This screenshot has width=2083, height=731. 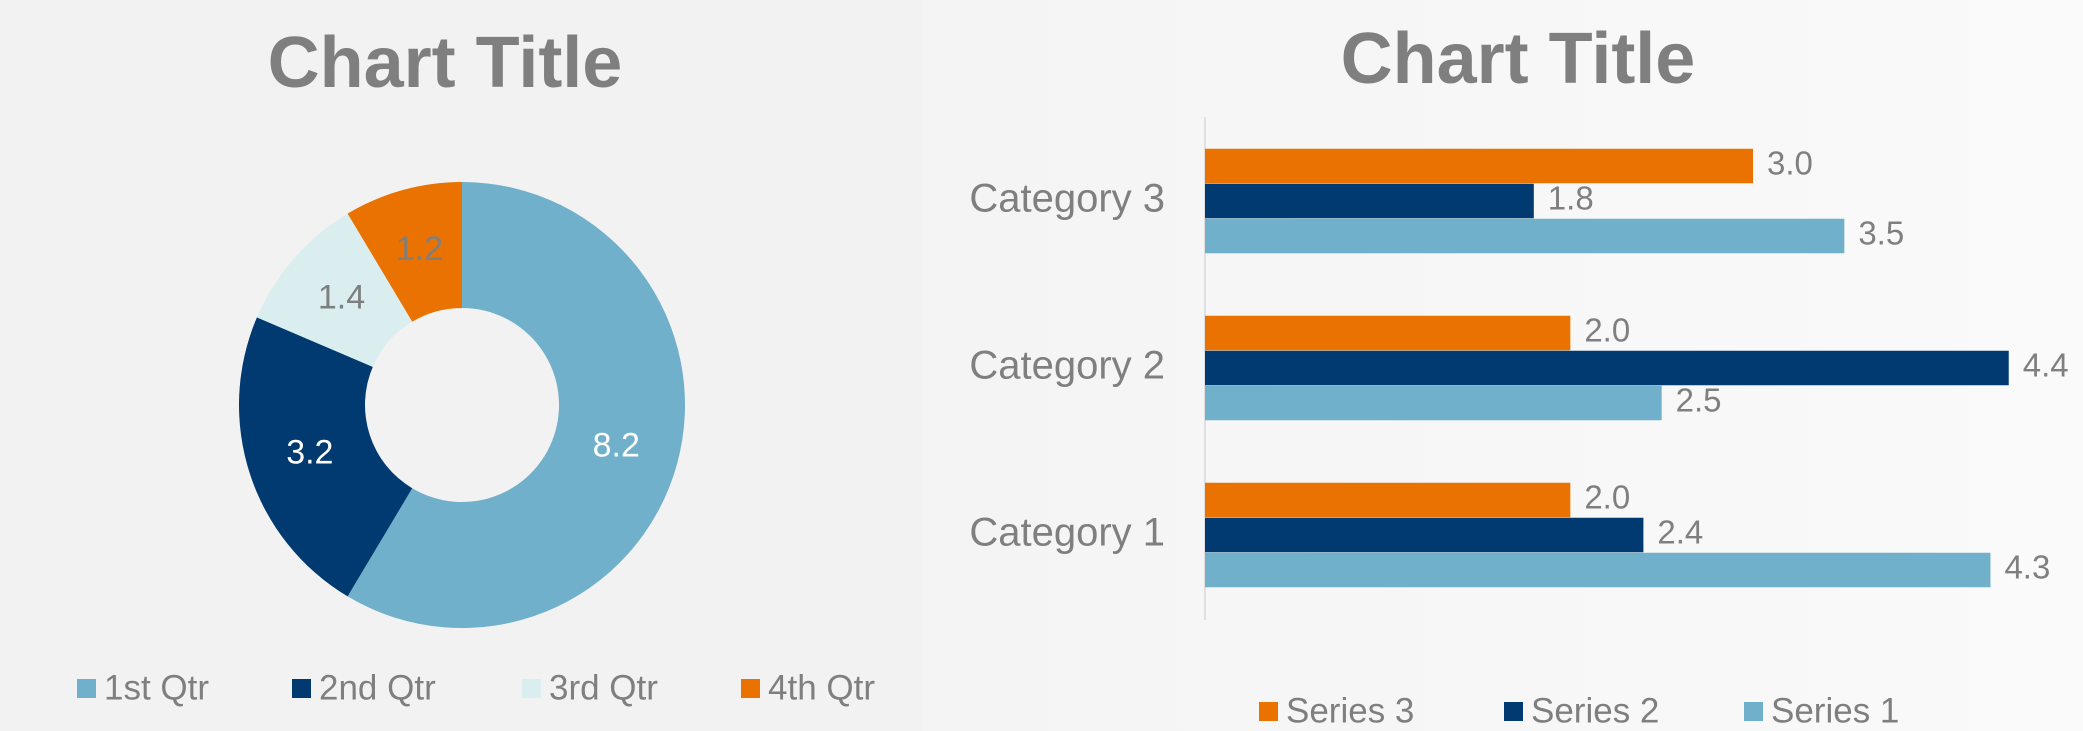 I want to click on data-label: 1.2, so click(x=419, y=249).